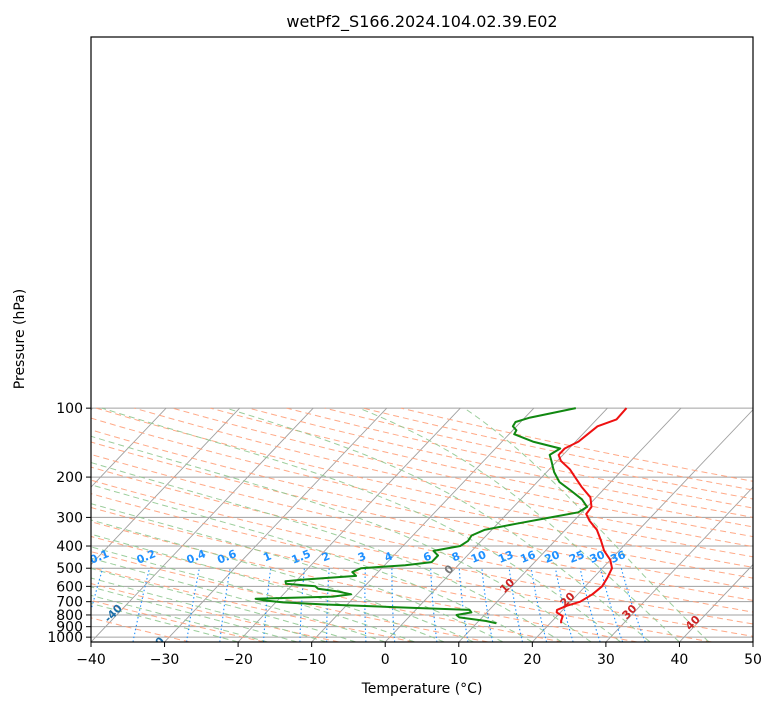  Describe the element at coordinates (459, 660) in the screenshot. I see `x-tick-label: 10` at that location.